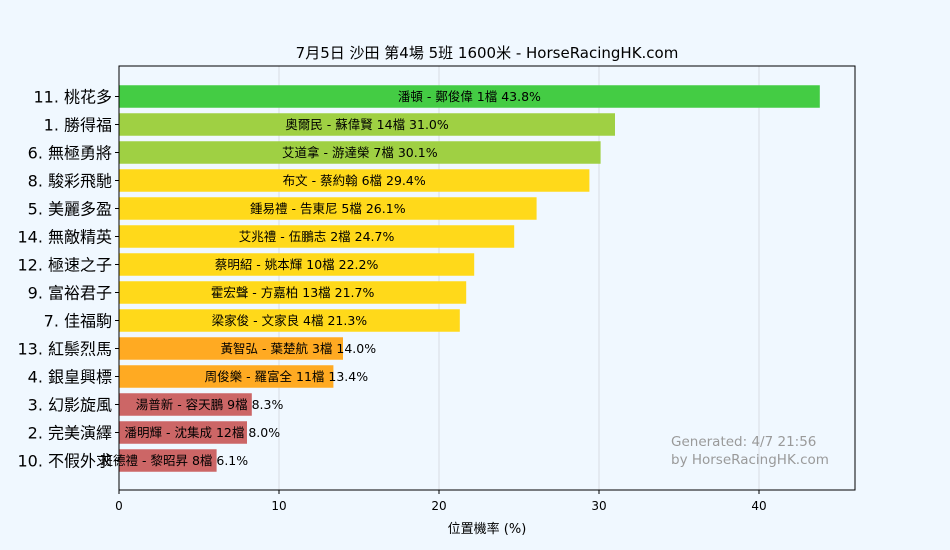  Describe the element at coordinates (70, 153) in the screenshot. I see `y-tick-label: 6. 無極勇將` at that location.